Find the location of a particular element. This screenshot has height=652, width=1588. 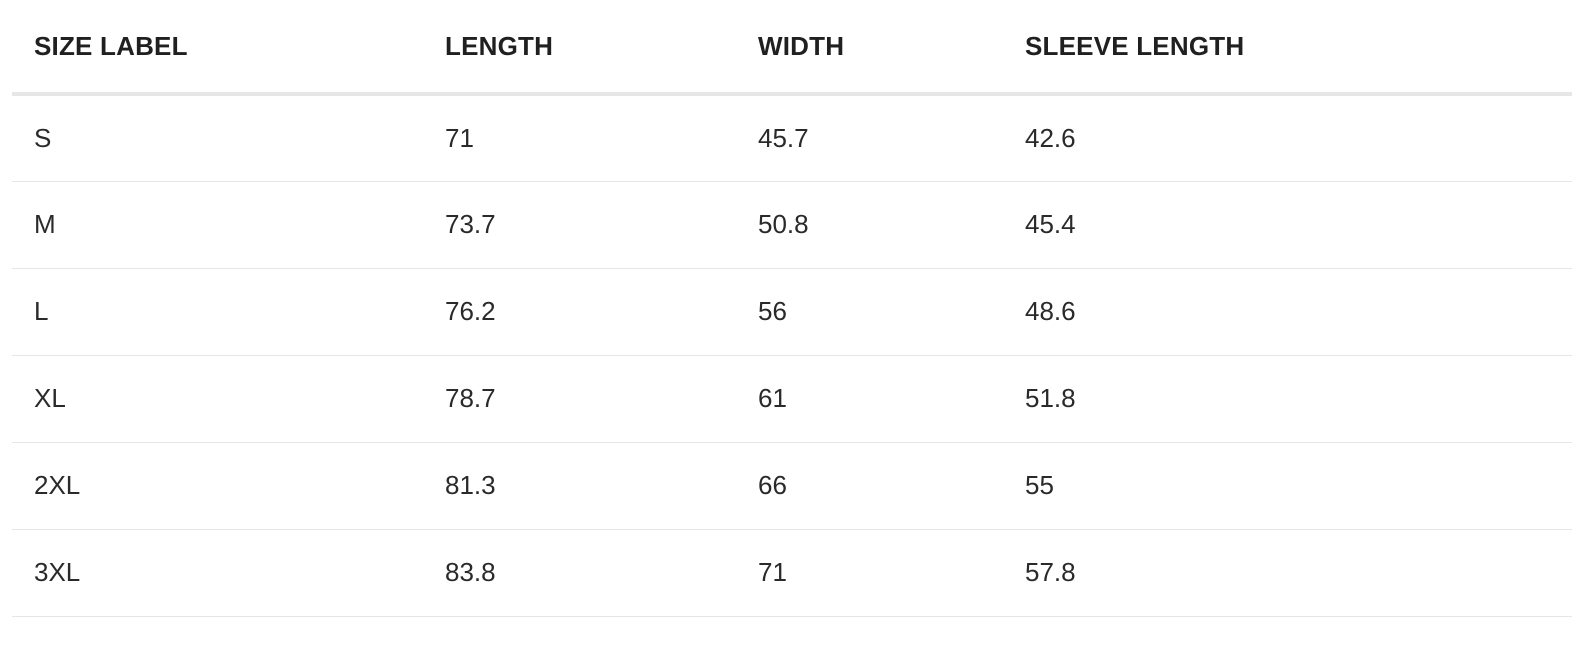

header-size-label: SIZE LABEL is located at coordinates (217, 48).